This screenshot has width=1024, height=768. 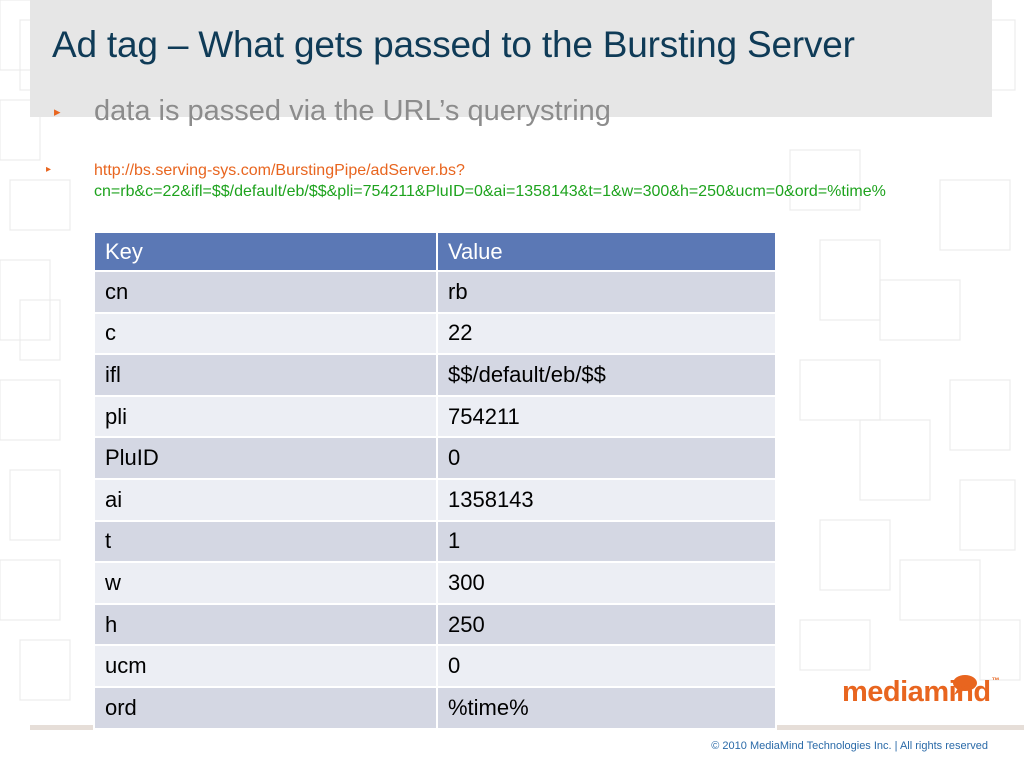 What do you see at coordinates (606, 292) in the screenshot?
I see `cell-value: rb` at bounding box center [606, 292].